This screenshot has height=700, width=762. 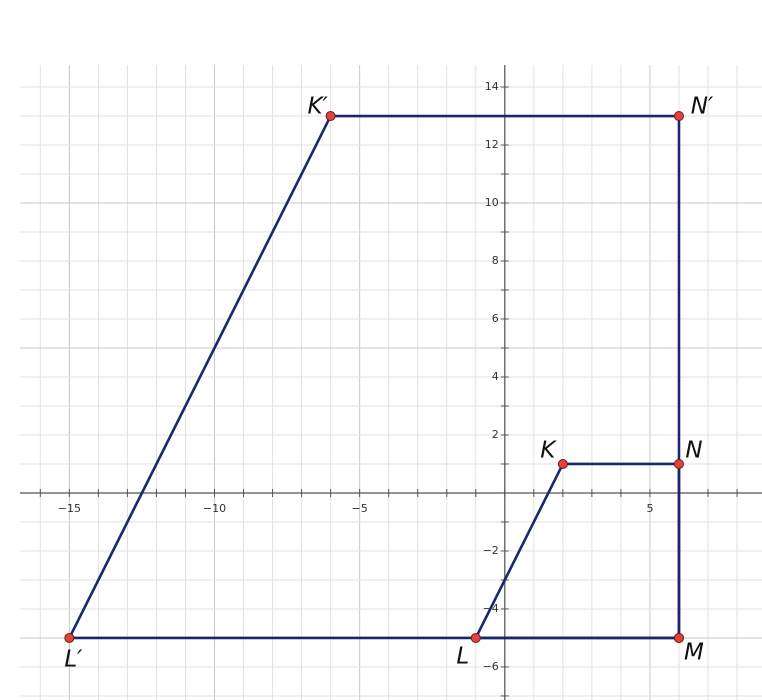 What do you see at coordinates (495, 318) in the screenshot?
I see `y-tick-label: 6` at bounding box center [495, 318].